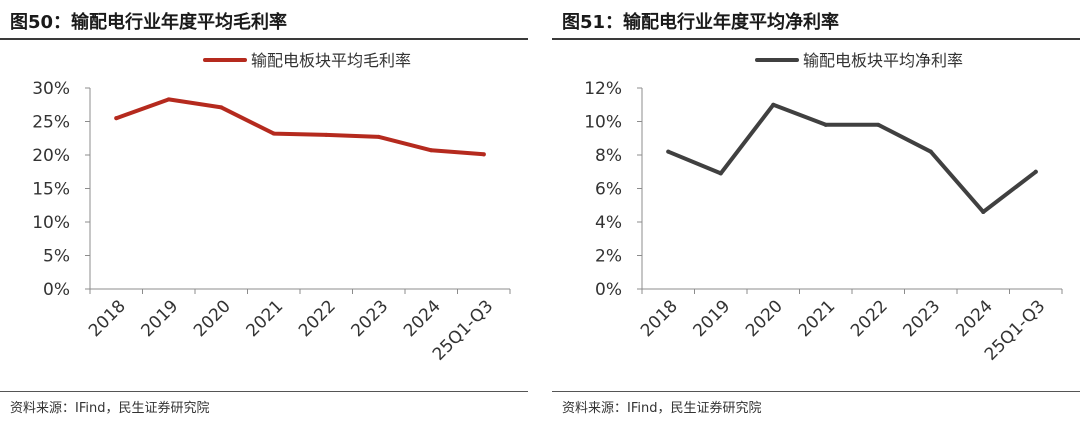 This screenshot has height=422, width=1080. What do you see at coordinates (608, 257) in the screenshot?
I see `y-tick-label: 2%` at bounding box center [608, 257].